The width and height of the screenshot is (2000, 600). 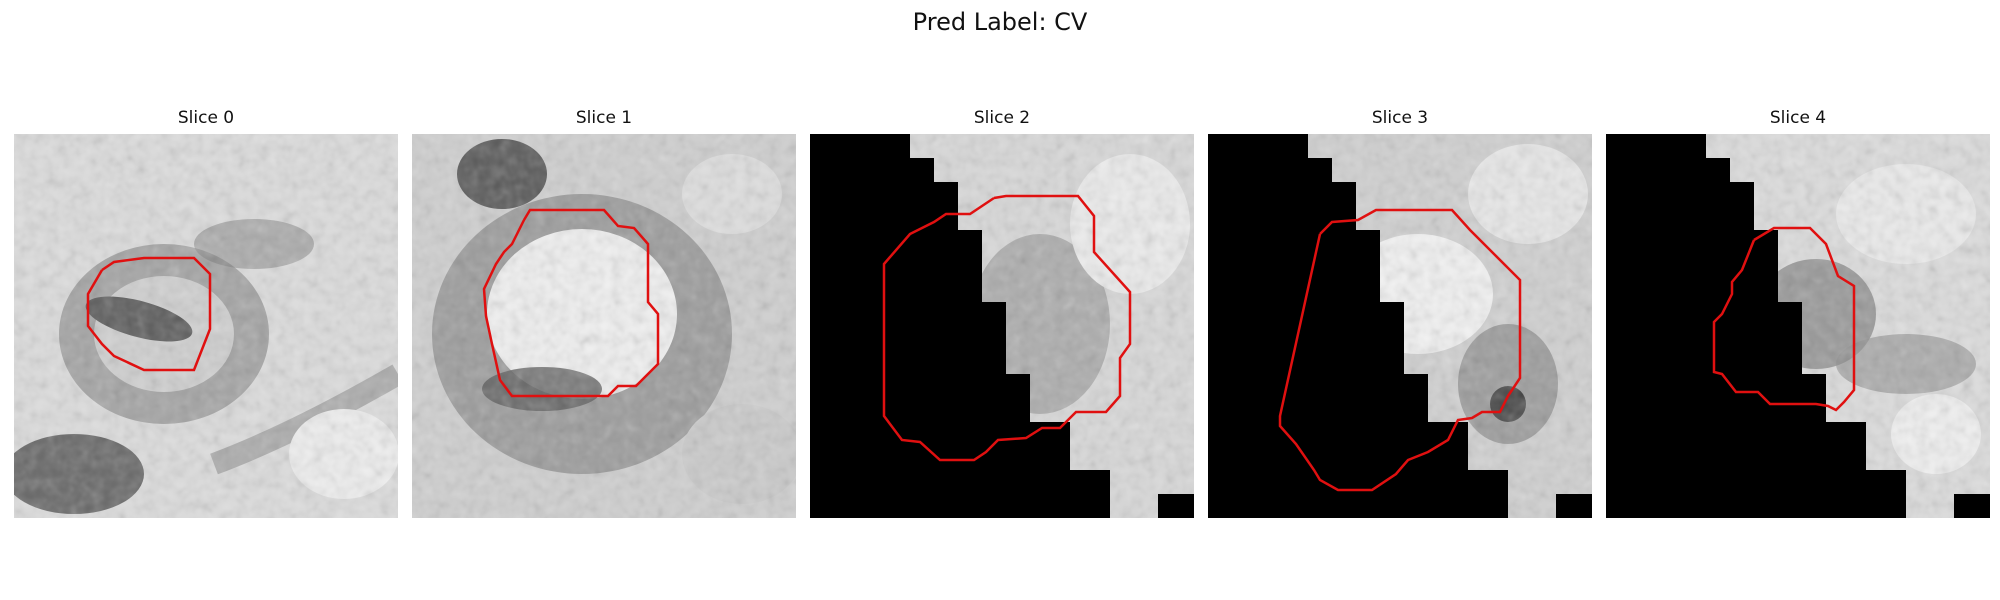 I want to click on panel-title: Slice 2, so click(x=1002, y=118).